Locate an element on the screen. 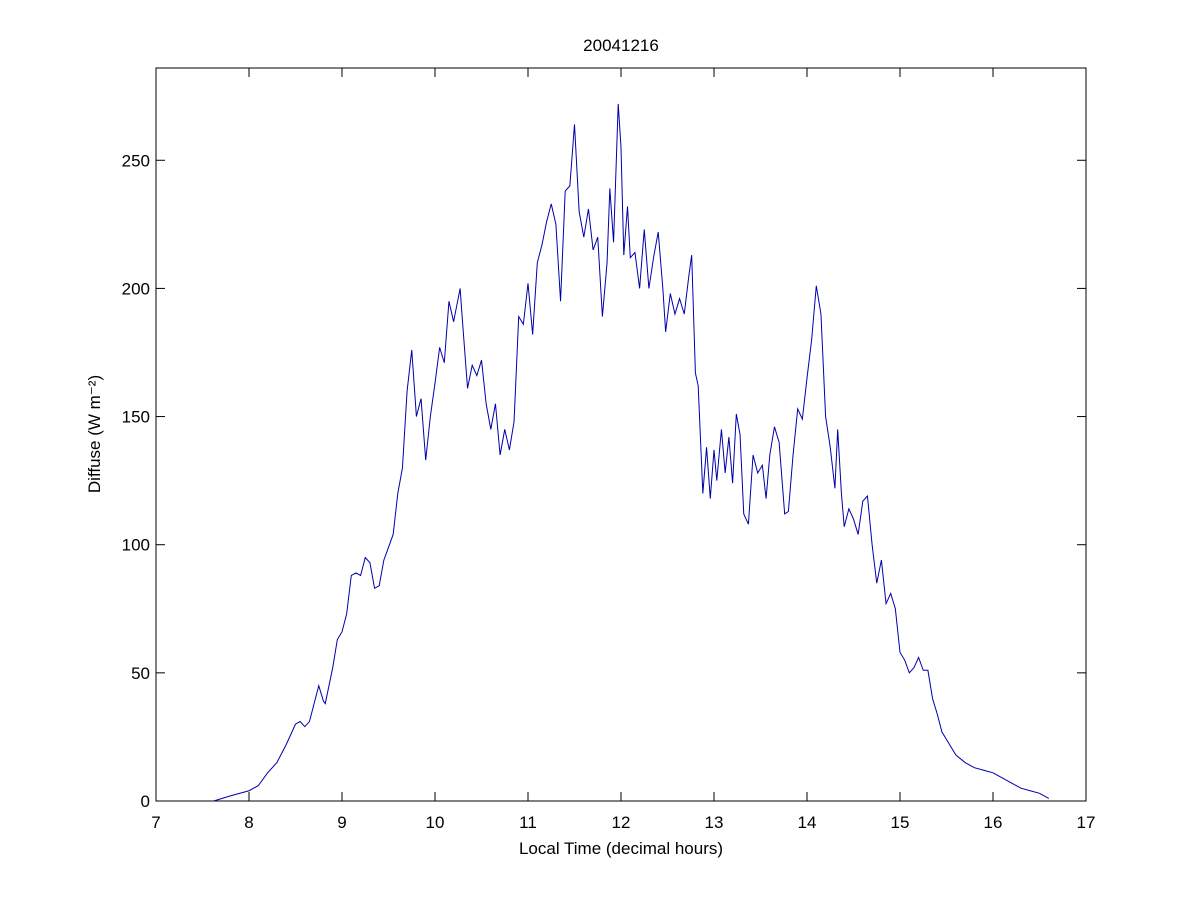 Image resolution: width=1200 pixels, height=900 pixels. y-tick-label: 50 is located at coordinates (140, 673).